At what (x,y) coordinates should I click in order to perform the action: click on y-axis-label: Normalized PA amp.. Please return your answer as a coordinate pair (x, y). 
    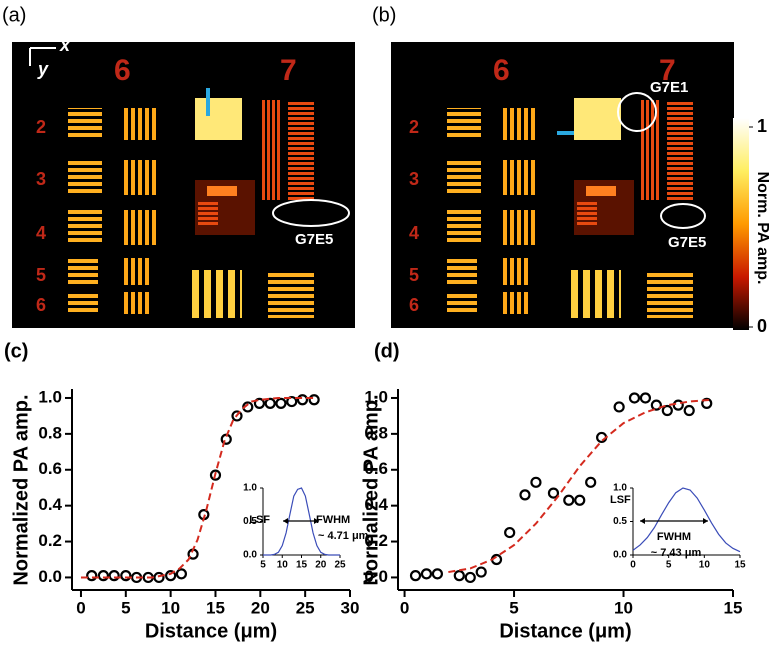
    Looking at the image, I should click on (371, 489).